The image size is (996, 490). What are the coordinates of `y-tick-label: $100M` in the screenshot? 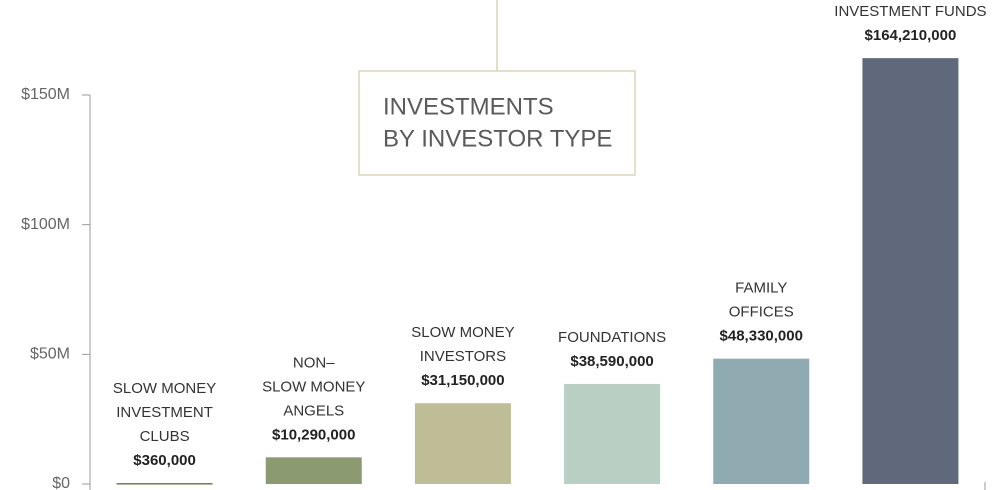 It's located at (45, 224).